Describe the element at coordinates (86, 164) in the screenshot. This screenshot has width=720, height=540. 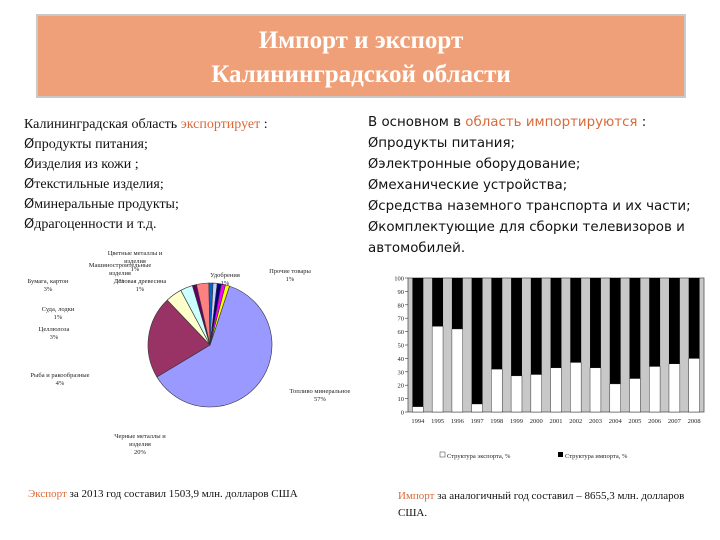
I see `export-item-label: изделия из кожи ;` at that location.